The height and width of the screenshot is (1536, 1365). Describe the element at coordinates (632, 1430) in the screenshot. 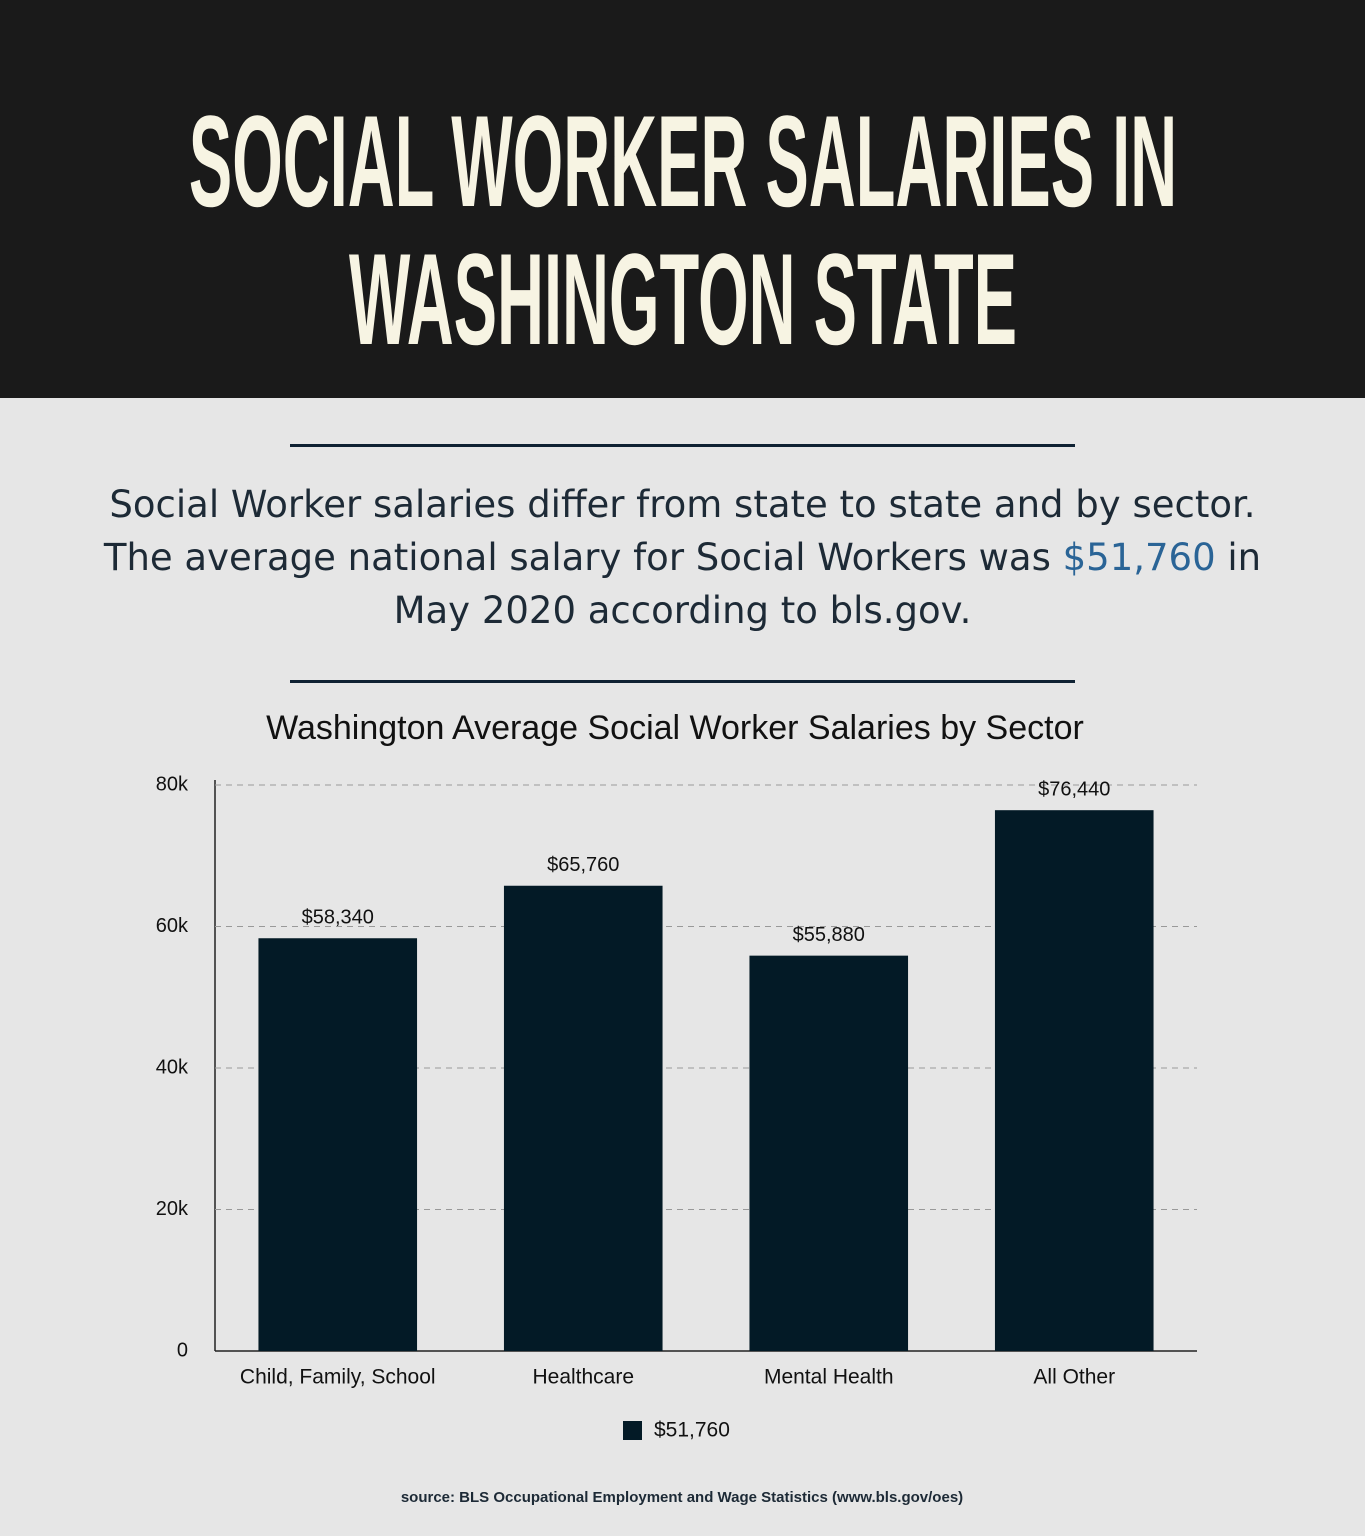

I see `legend-swatch` at that location.